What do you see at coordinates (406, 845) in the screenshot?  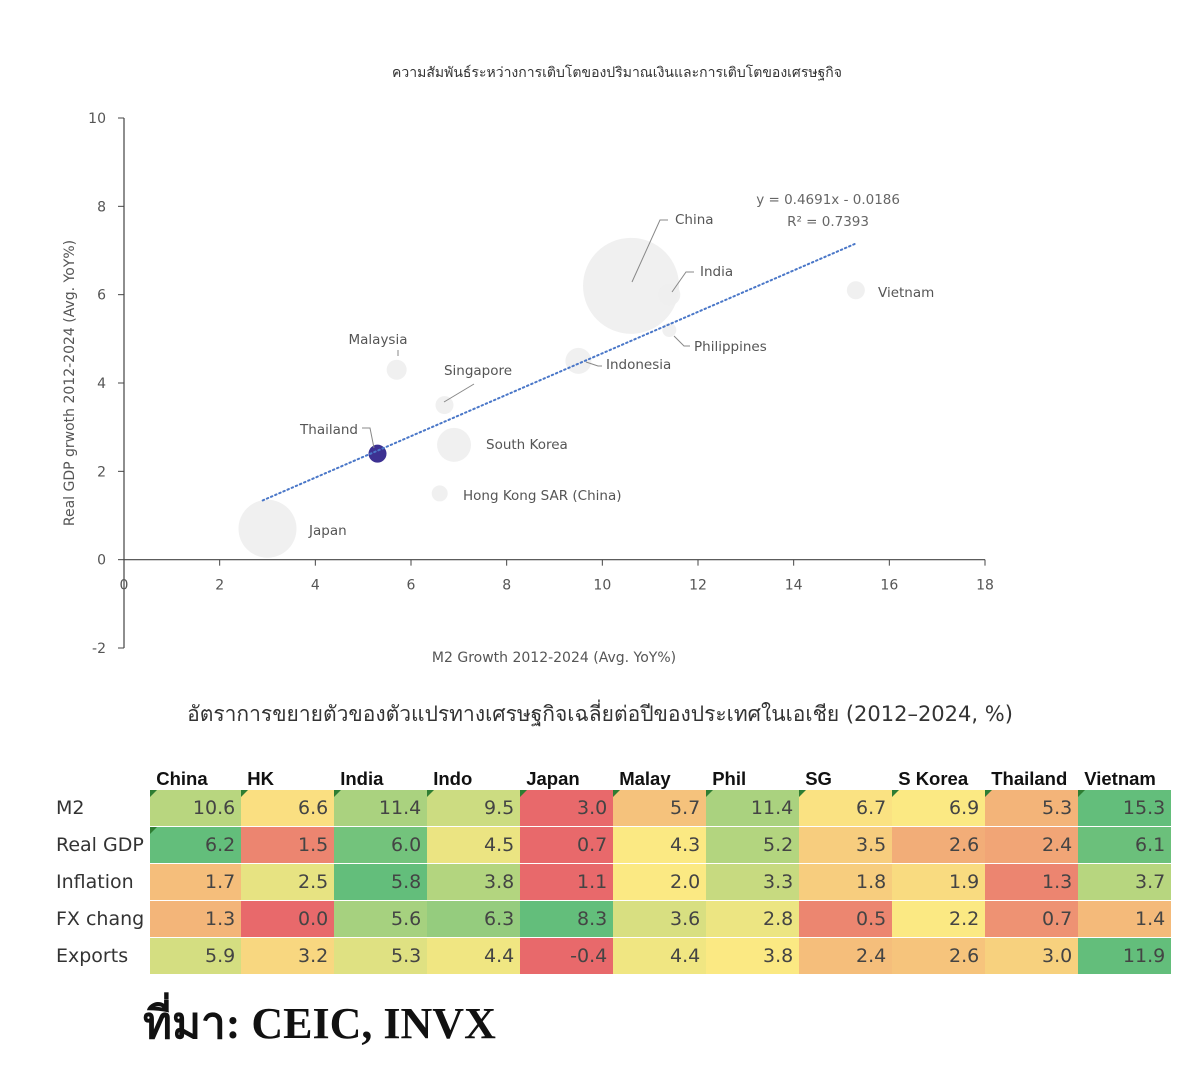 I see `cell-value: 6.0` at bounding box center [406, 845].